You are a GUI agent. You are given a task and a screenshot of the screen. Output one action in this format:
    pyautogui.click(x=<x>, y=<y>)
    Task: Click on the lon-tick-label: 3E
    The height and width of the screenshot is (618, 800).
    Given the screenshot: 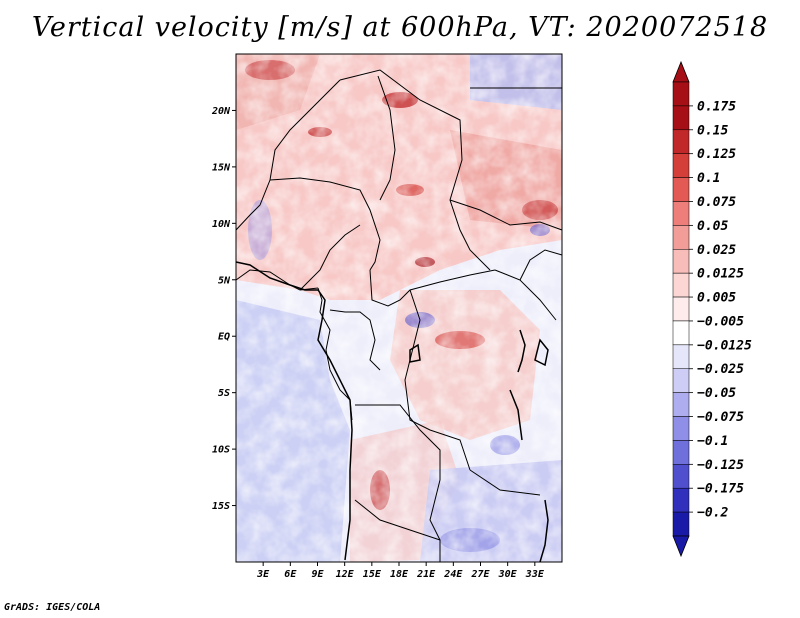 What is the action you would take?
    pyautogui.click(x=263, y=574)
    